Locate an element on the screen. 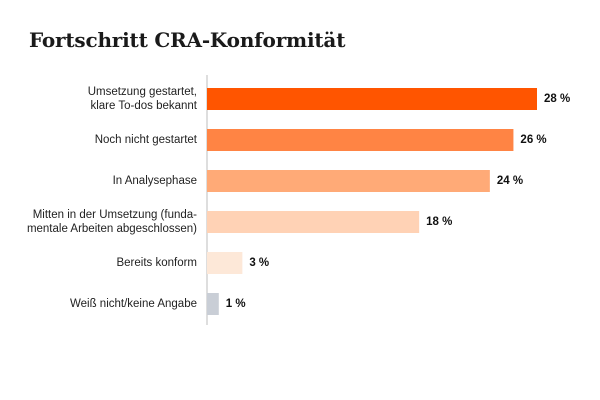 The width and height of the screenshot is (600, 400). value-label-4: 3 % is located at coordinates (259, 263).